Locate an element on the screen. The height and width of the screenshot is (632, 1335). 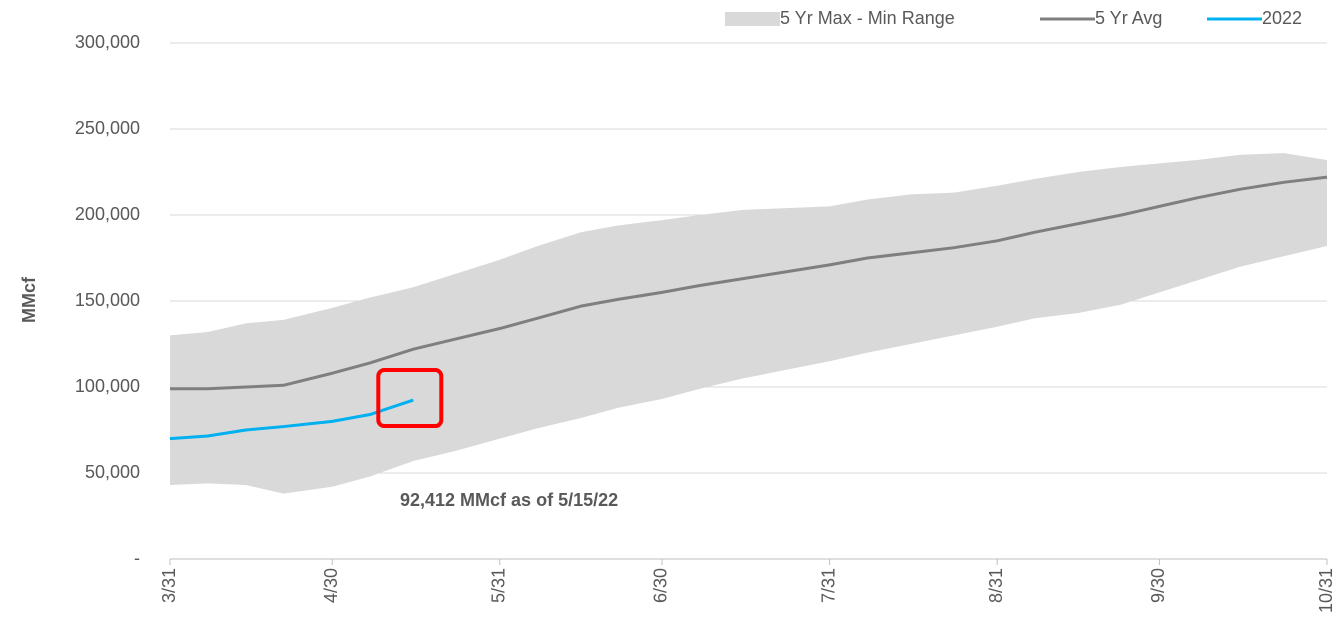
y-tick-label: 200,000 is located at coordinates (107, 214).